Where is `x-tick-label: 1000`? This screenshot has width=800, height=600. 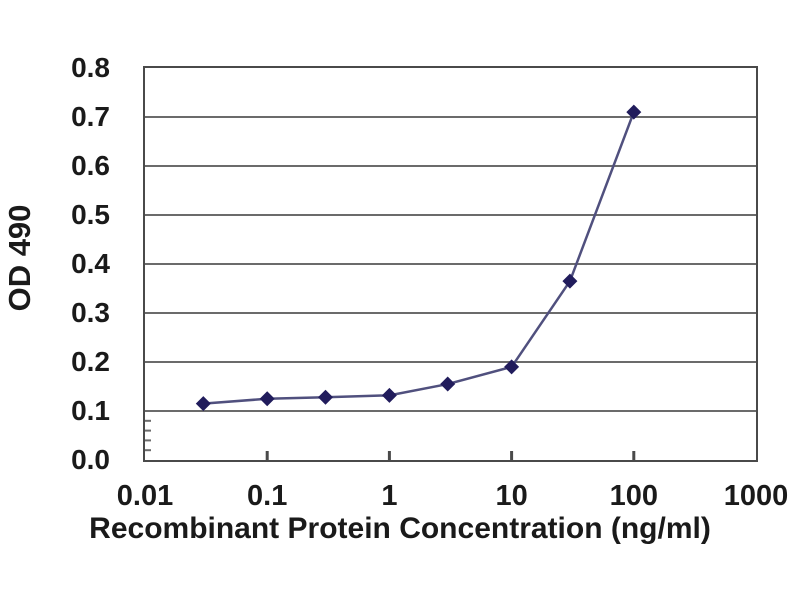
x-tick-label: 1000 is located at coordinates (756, 496).